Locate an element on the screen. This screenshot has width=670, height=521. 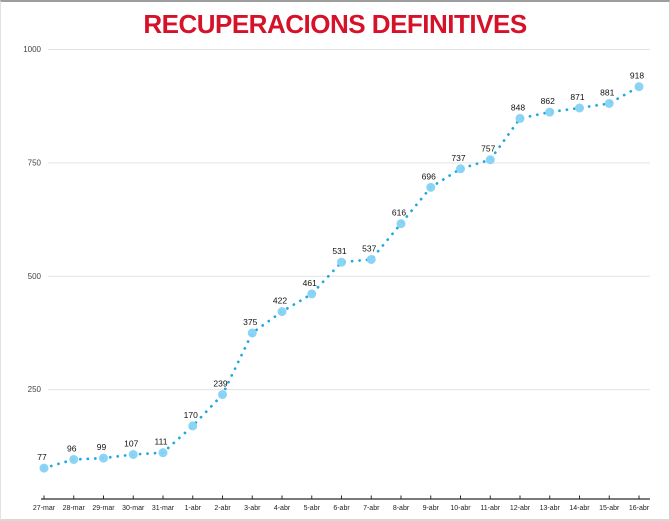
data-point-label: 881 is located at coordinates (607, 92).